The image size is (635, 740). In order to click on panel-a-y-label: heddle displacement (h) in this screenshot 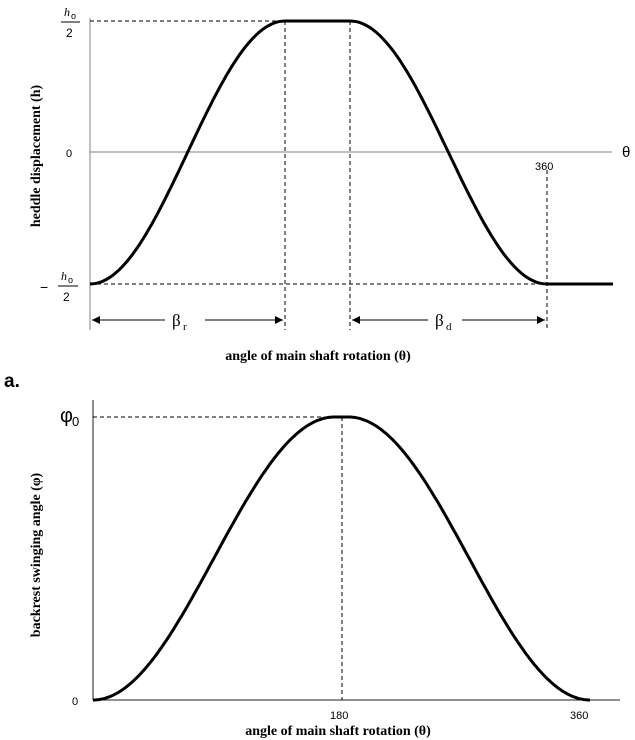, I will do `click(36, 155)`.